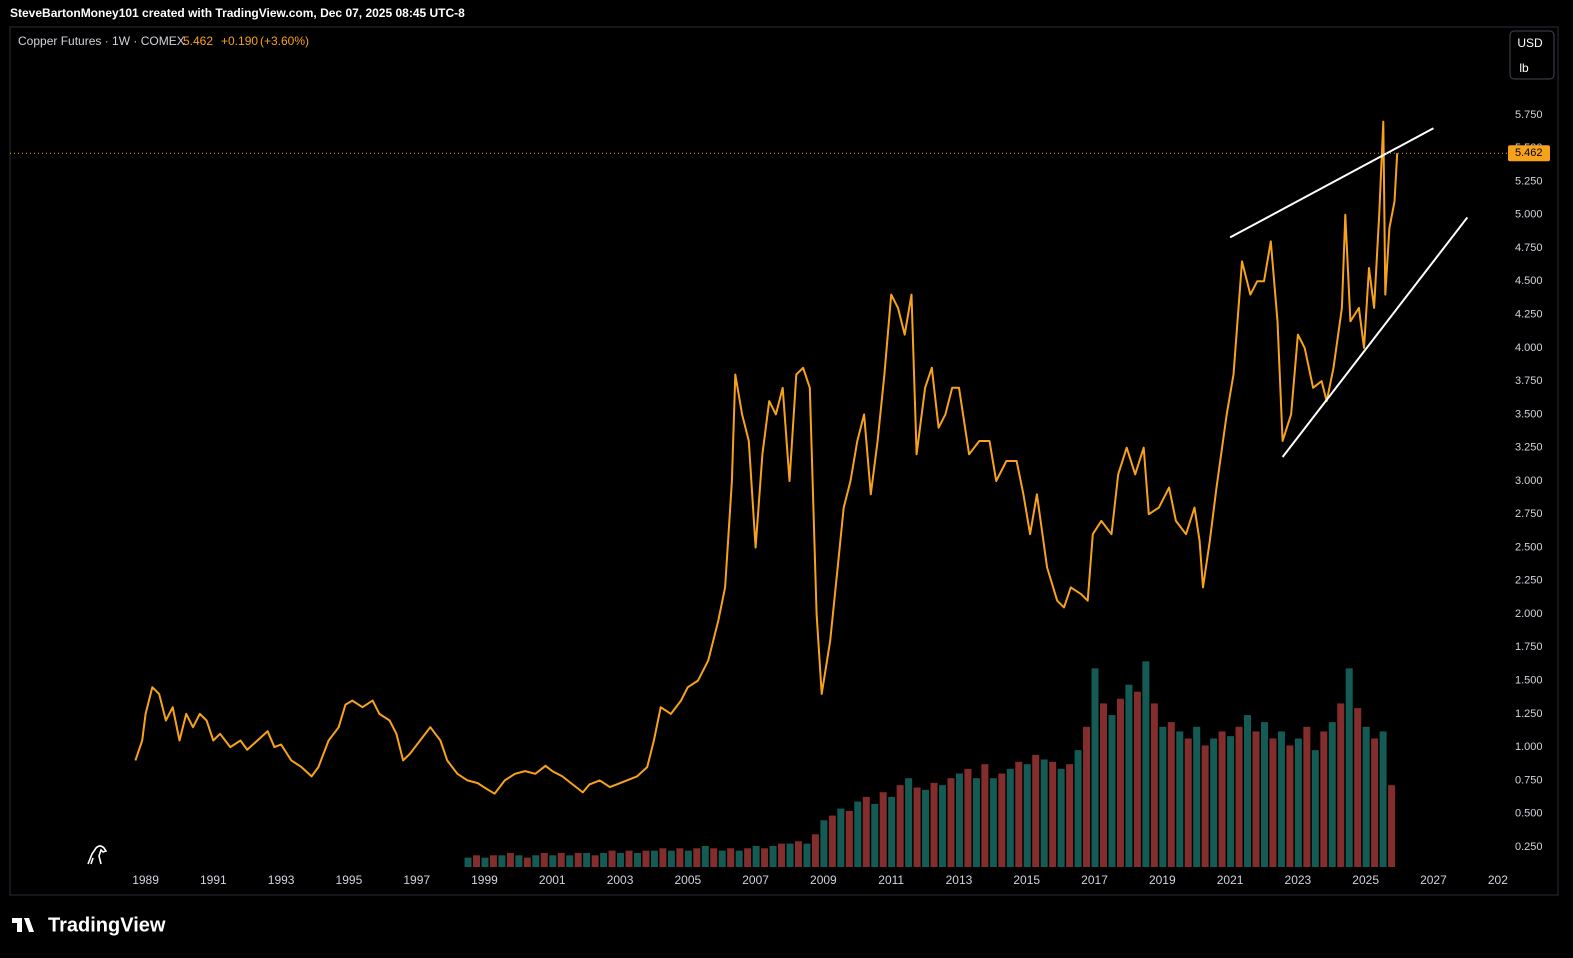 Image resolution: width=1573 pixels, height=958 pixels. What do you see at coordinates (1529, 181) in the screenshot?
I see `y-tick-label: 5.250` at bounding box center [1529, 181].